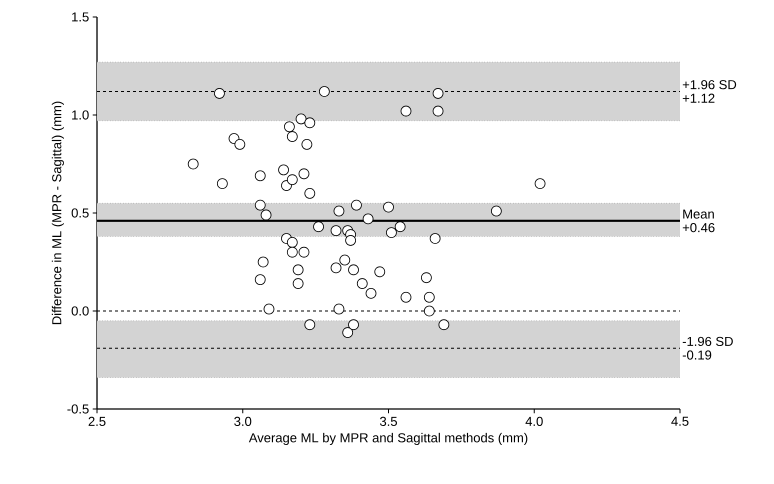 This screenshot has width=774, height=484. Describe the element at coordinates (80, 17) in the screenshot. I see `y-tick-label: 1.5` at that location.